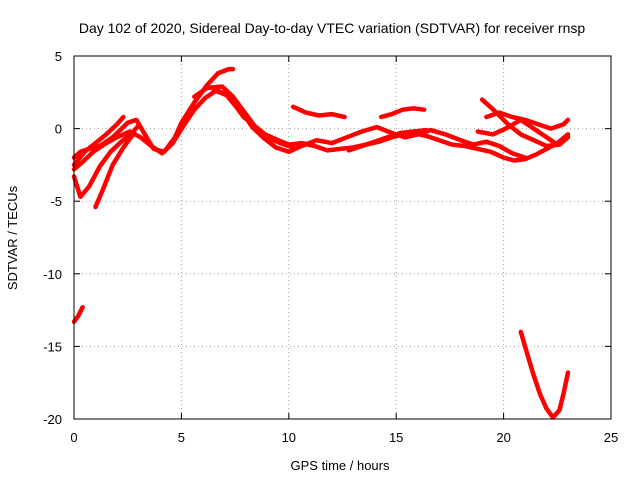 The width and height of the screenshot is (640, 480). Describe the element at coordinates (503, 437) in the screenshot. I see `x-tick-label: 20` at that location.